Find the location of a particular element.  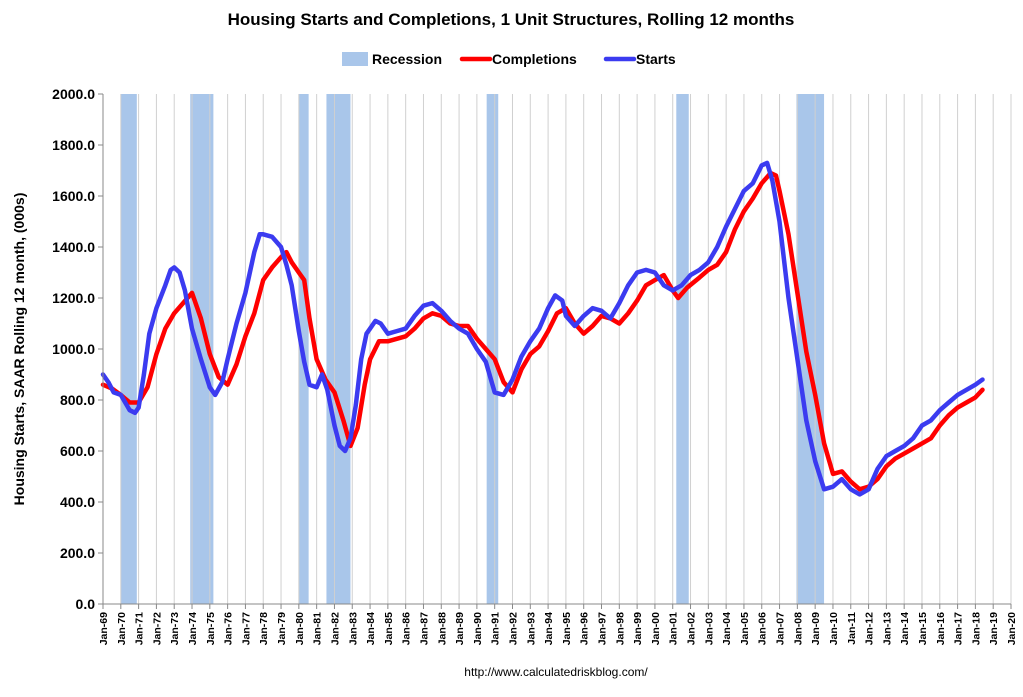

legend-label-recession: Recession is located at coordinates (407, 59).